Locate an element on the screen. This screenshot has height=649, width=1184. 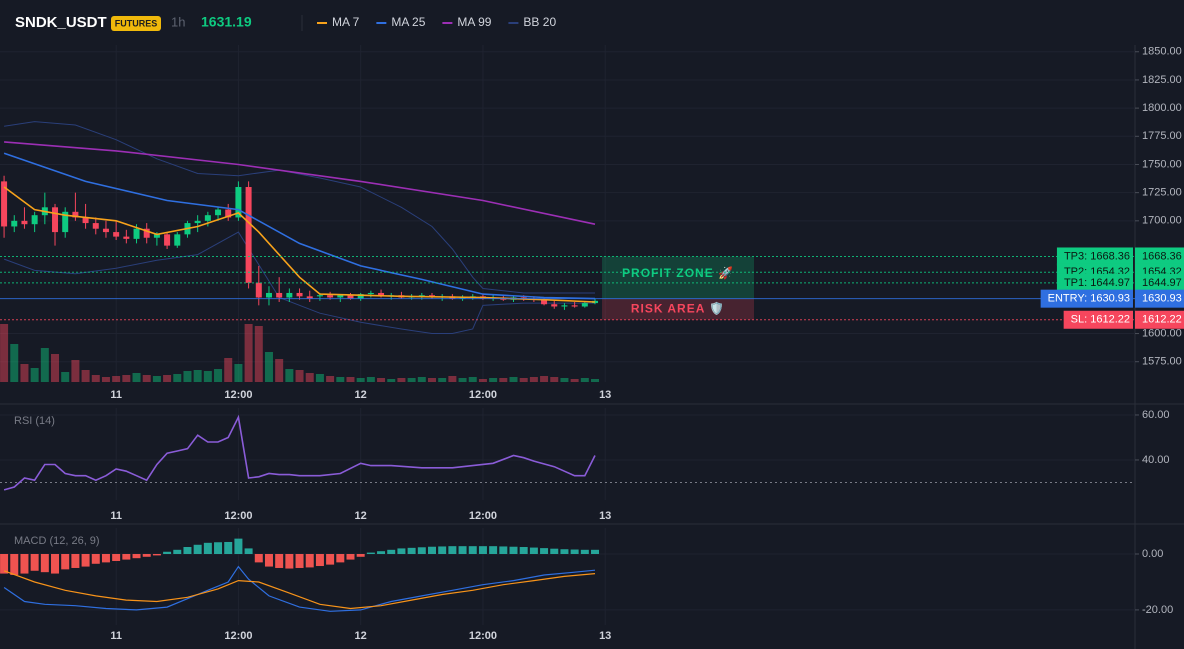
y-tick-label: 1750.00 is located at coordinates (1162, 164).